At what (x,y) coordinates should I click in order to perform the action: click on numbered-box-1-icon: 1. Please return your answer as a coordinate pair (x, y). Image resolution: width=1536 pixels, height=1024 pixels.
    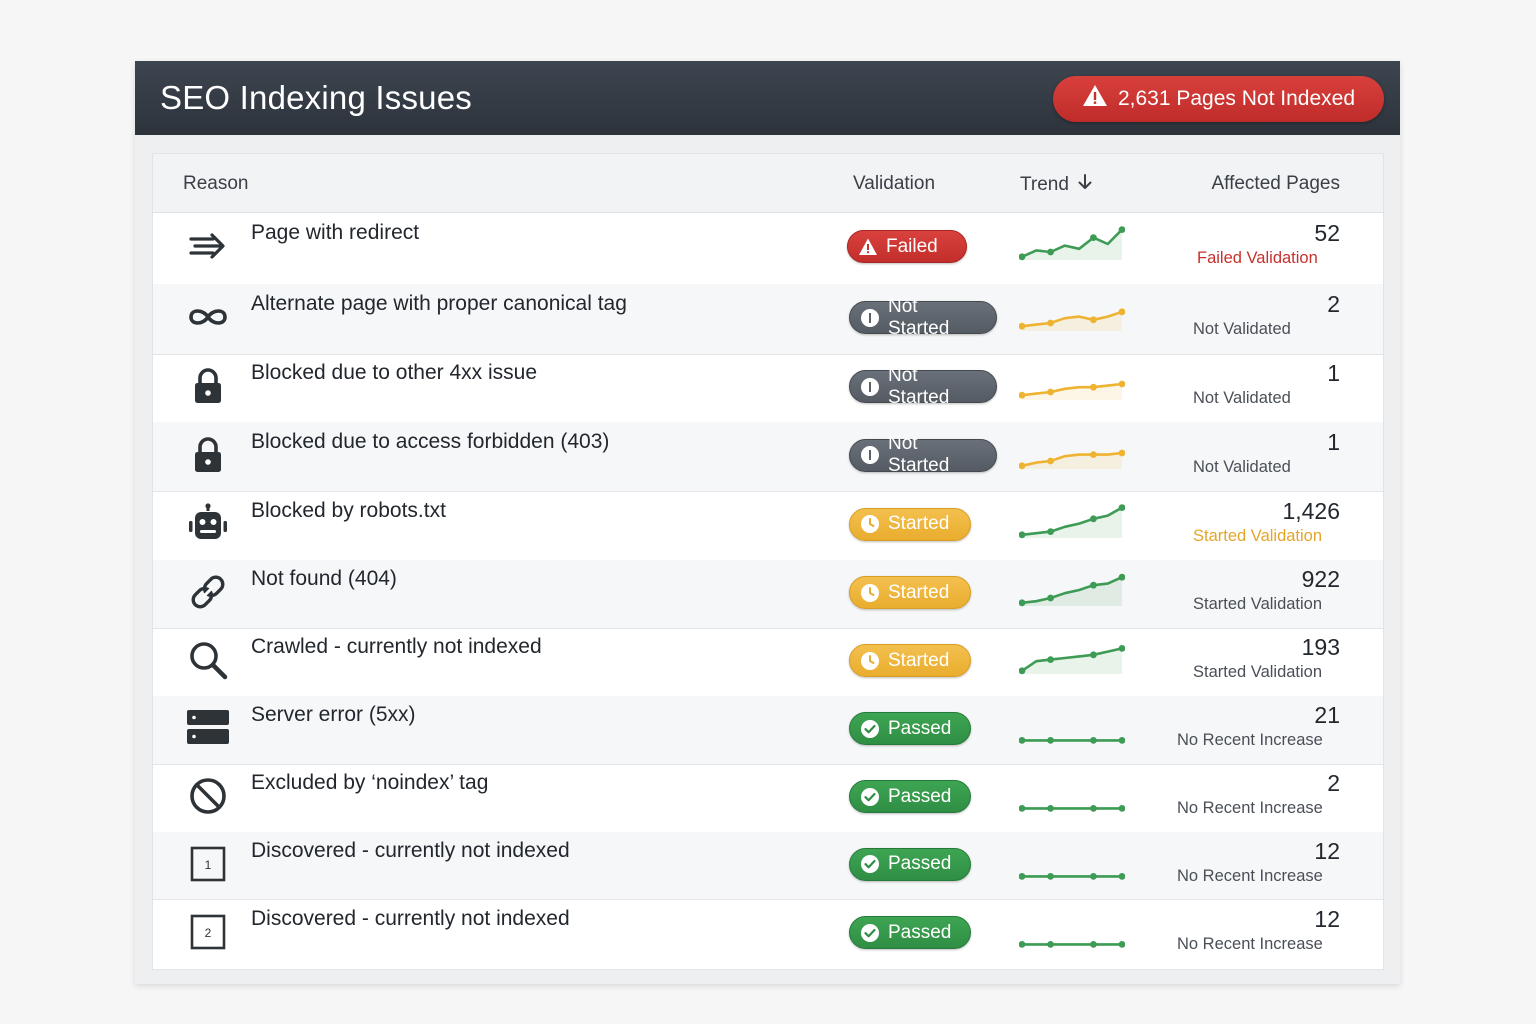
    Looking at the image, I should click on (208, 864).